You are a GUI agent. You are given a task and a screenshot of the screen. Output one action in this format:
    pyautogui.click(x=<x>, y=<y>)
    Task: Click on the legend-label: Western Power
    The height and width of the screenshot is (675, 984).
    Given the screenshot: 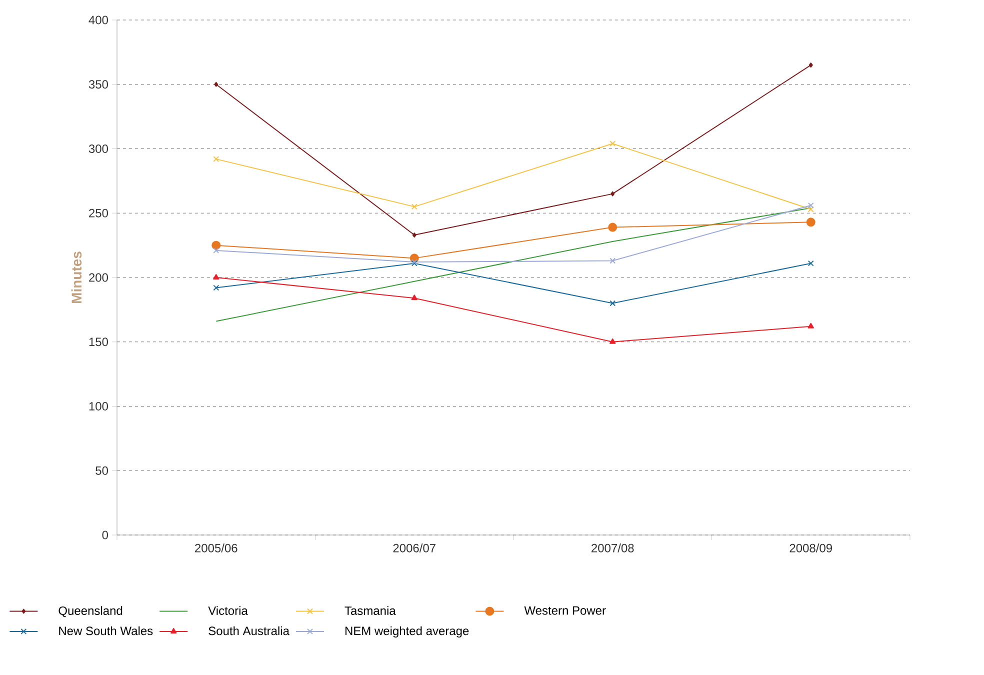 What is the action you would take?
    pyautogui.click(x=565, y=610)
    